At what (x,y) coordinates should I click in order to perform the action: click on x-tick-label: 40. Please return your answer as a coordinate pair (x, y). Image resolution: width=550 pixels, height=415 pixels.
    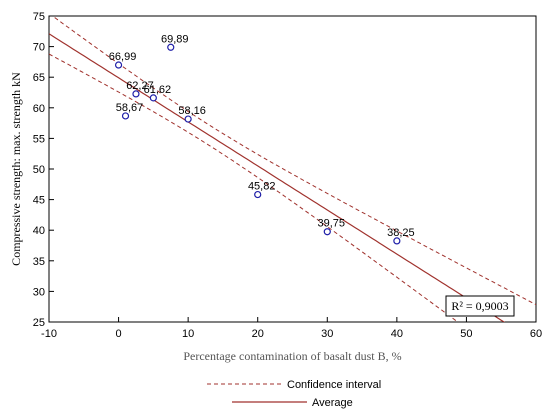
    Looking at the image, I should click on (397, 334).